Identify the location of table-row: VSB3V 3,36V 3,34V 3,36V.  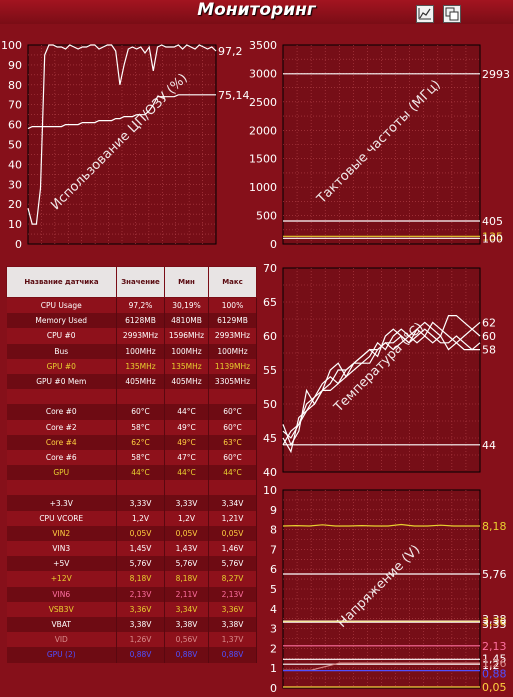
(131, 609).